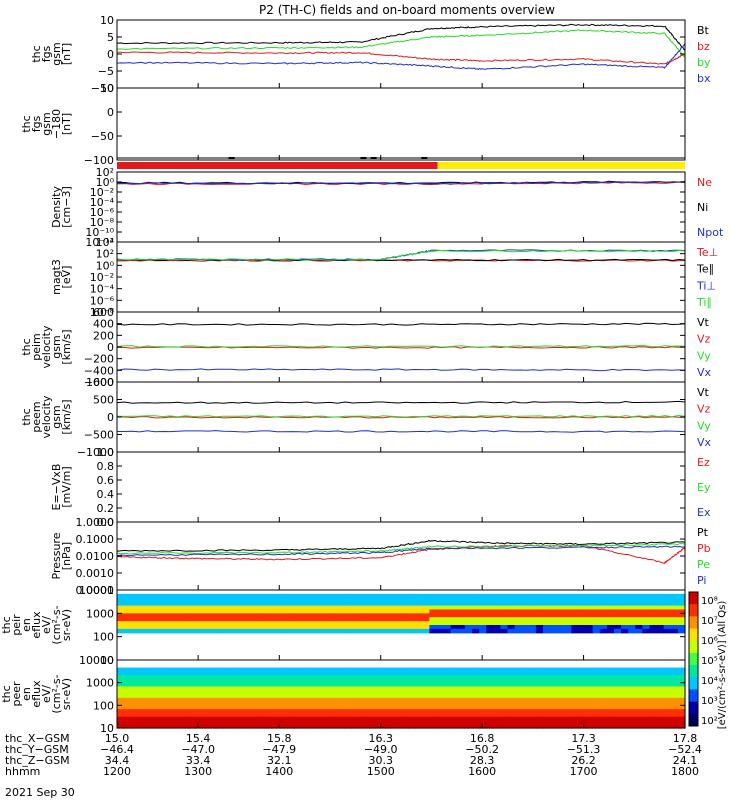 This screenshot has height=800, width=750. I want to click on y-axis-label: peem, so click(36, 416).